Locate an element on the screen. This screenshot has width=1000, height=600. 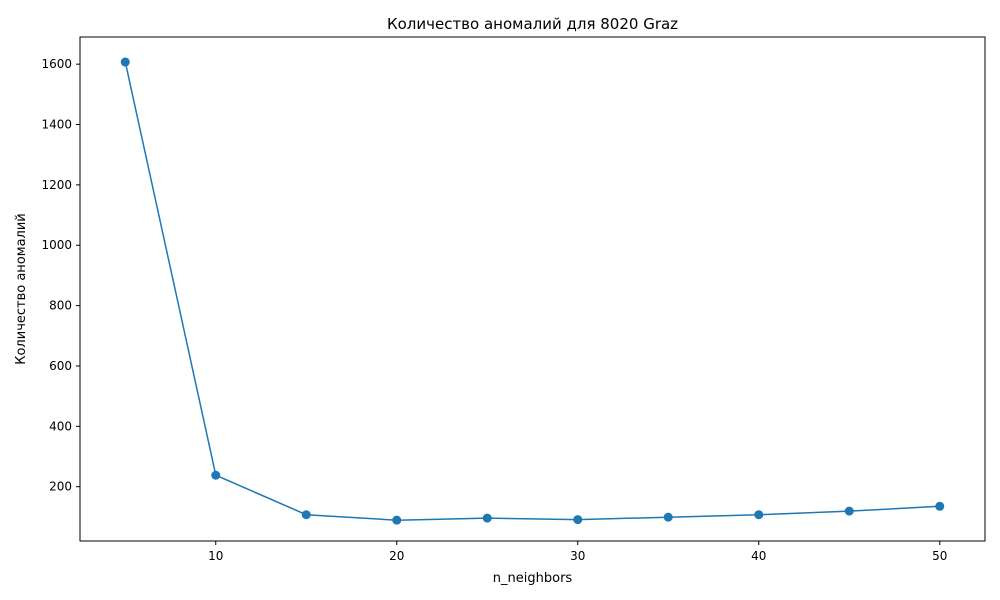
y-tick-label: 1000 is located at coordinates (56, 245).